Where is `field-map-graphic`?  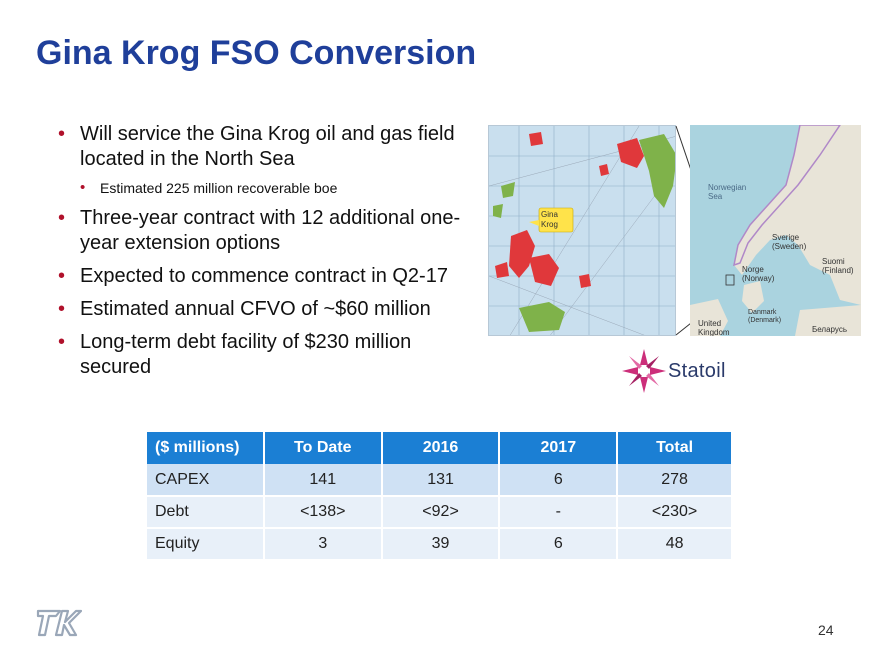
field-map-graphic is located at coordinates (582, 230).